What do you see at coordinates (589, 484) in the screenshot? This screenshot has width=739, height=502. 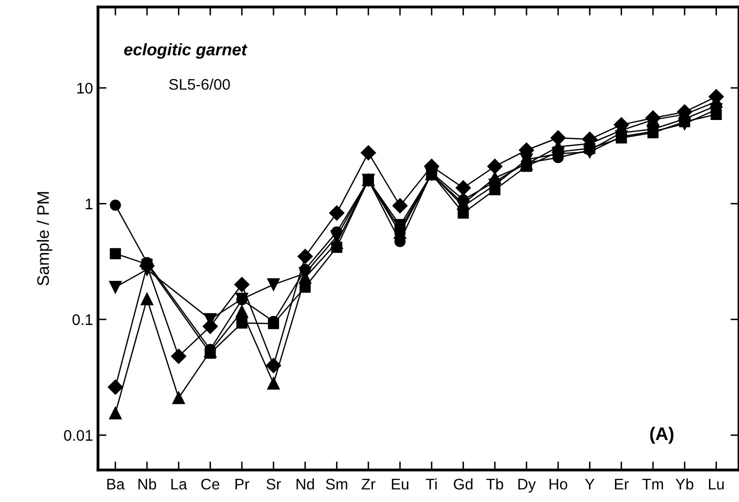 I see `x-tick-label: Y` at bounding box center [589, 484].